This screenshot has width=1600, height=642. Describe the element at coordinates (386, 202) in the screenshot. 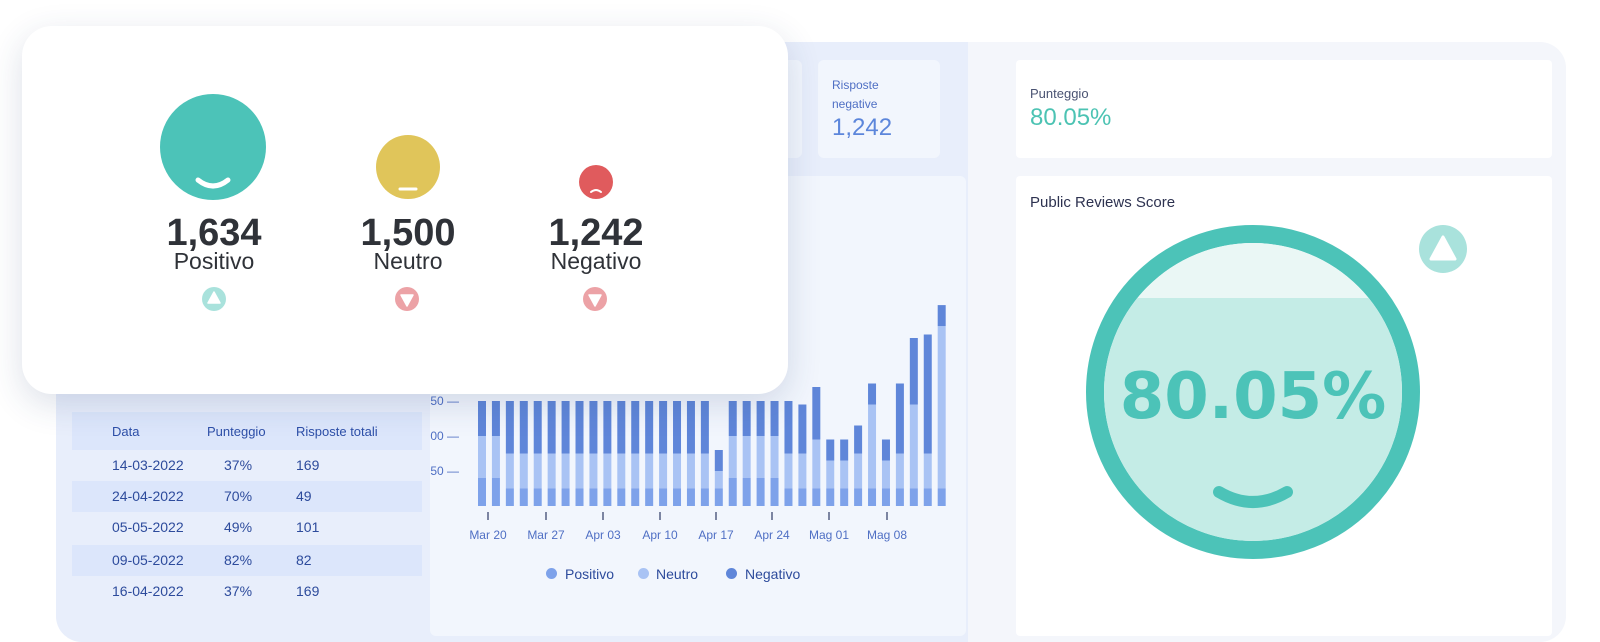

I see `sentiment-faces` at that location.